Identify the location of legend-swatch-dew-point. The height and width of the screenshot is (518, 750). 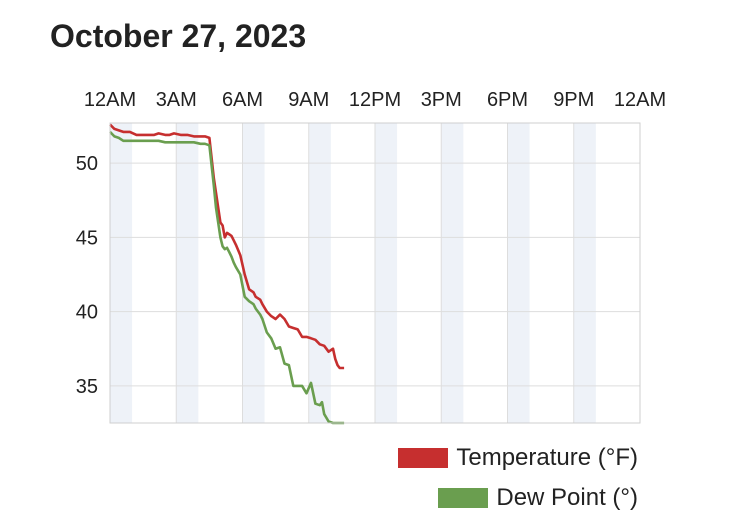
(463, 498).